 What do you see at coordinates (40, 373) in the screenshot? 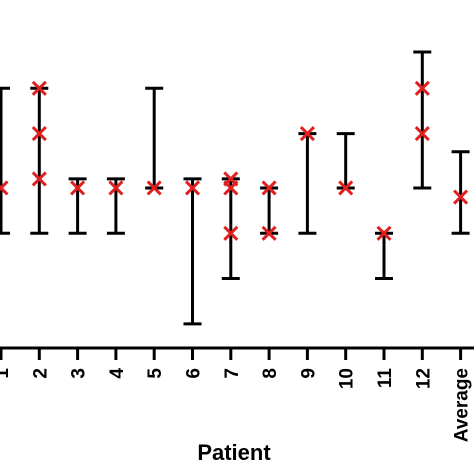
I see `x-tick-label: 2` at bounding box center [40, 373].